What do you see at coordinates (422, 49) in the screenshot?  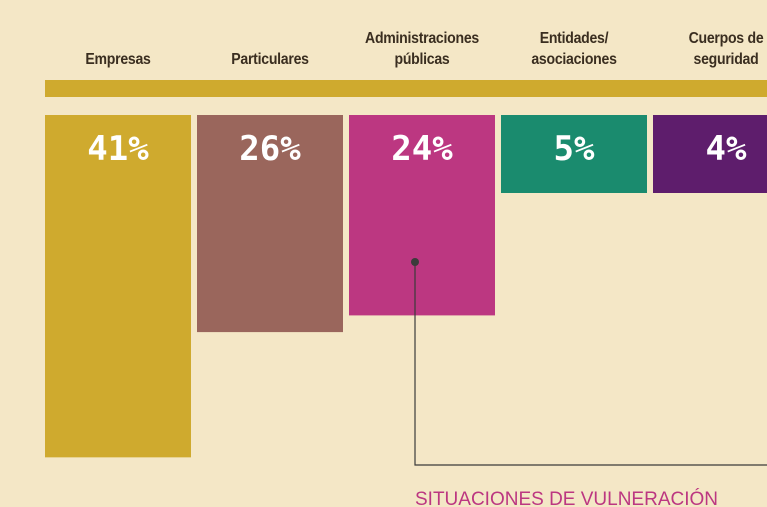 I see `category-label: Administraciones públicas` at bounding box center [422, 49].